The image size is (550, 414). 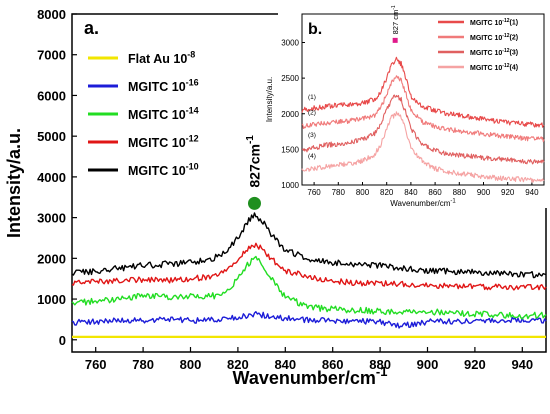 I want to click on panel-a-letter: a., so click(x=91, y=28).